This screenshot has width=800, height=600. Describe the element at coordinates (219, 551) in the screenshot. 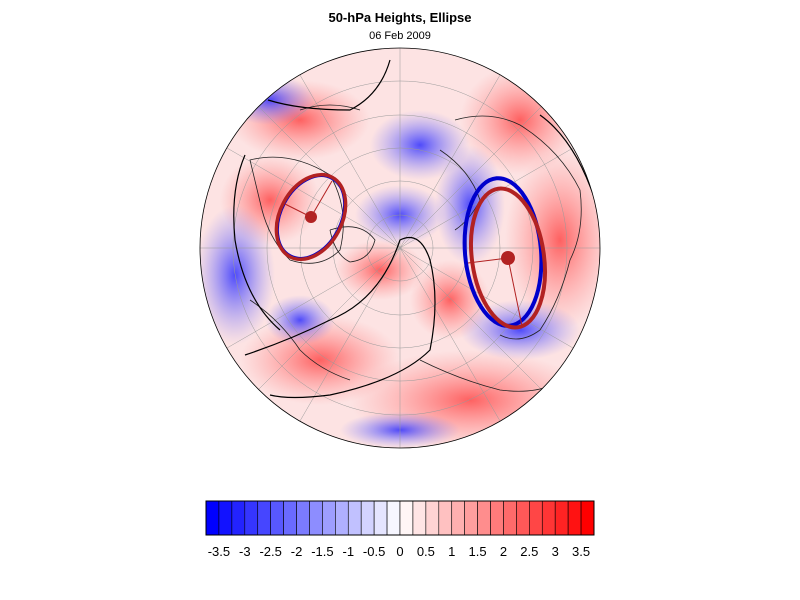

I see `colorbar-tick-label: -3.5` at that location.